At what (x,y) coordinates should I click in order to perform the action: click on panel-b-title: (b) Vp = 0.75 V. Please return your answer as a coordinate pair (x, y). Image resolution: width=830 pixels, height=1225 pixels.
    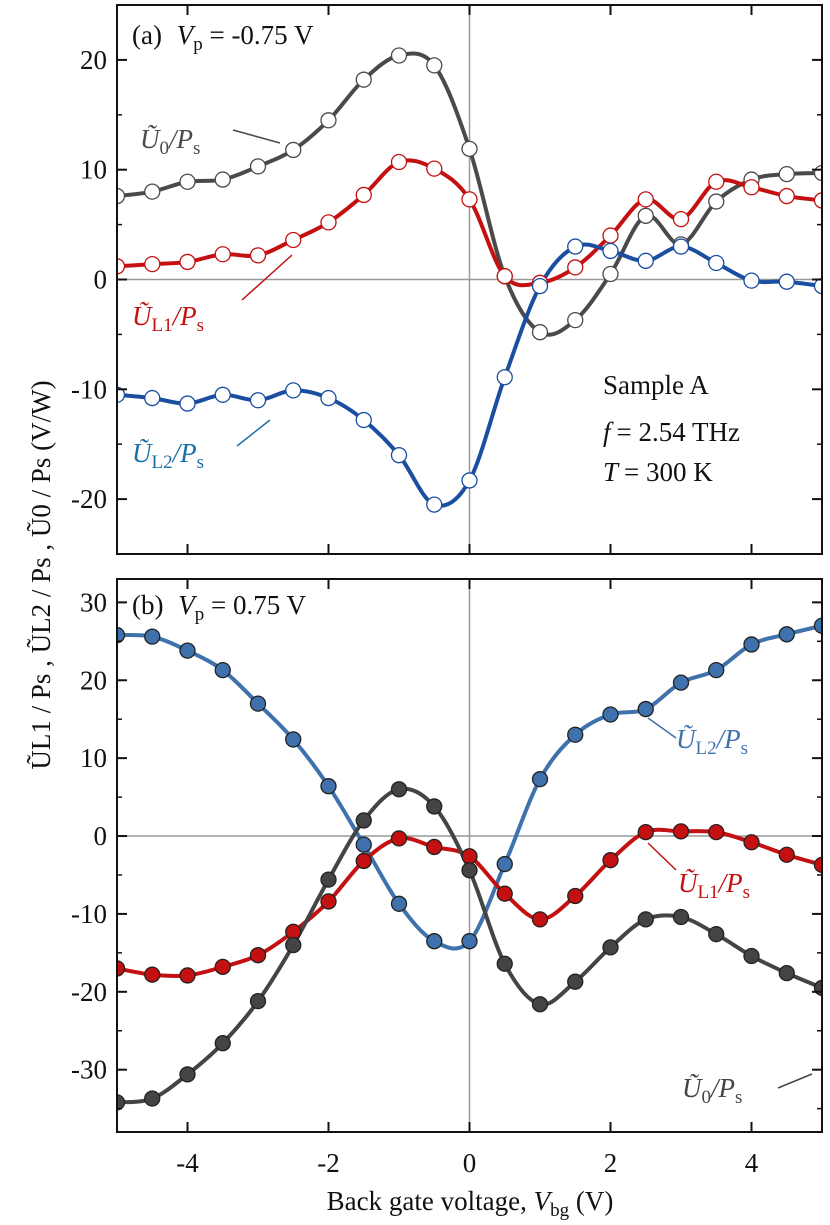
    Looking at the image, I should click on (219, 607).